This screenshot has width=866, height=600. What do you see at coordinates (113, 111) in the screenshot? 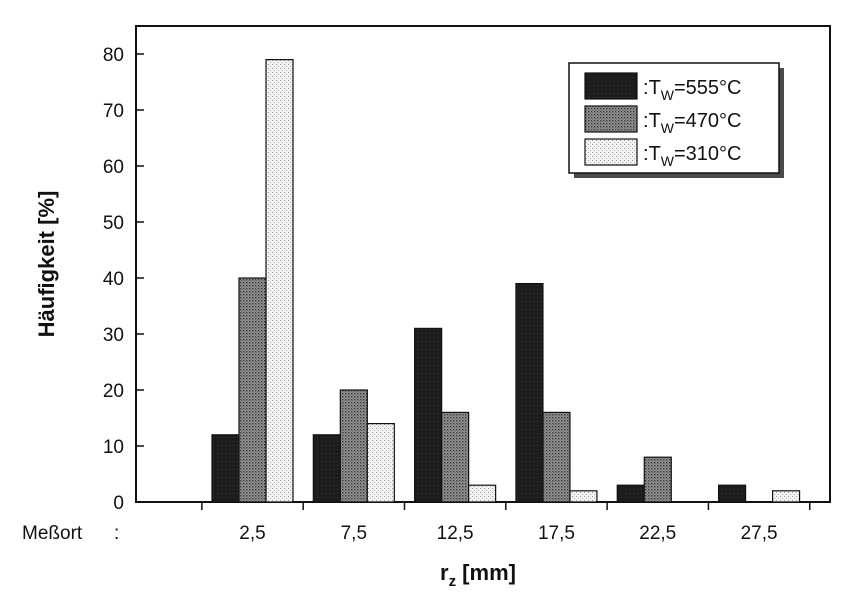
I see `y-tick-label: 70` at bounding box center [113, 111].